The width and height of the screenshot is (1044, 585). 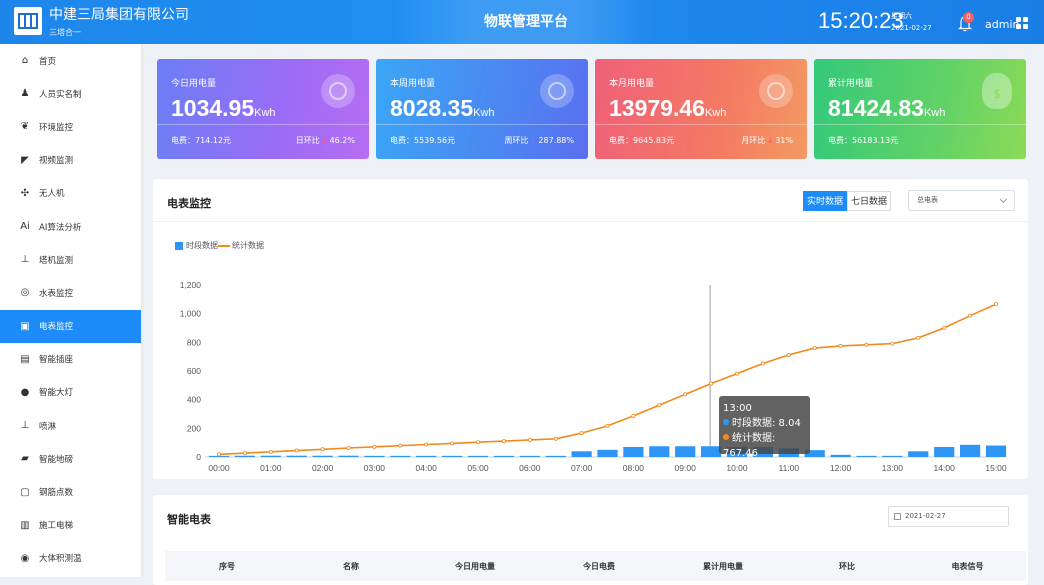 What do you see at coordinates (25, 227) in the screenshot?
I see `ai-icon: Ai` at bounding box center [25, 227].